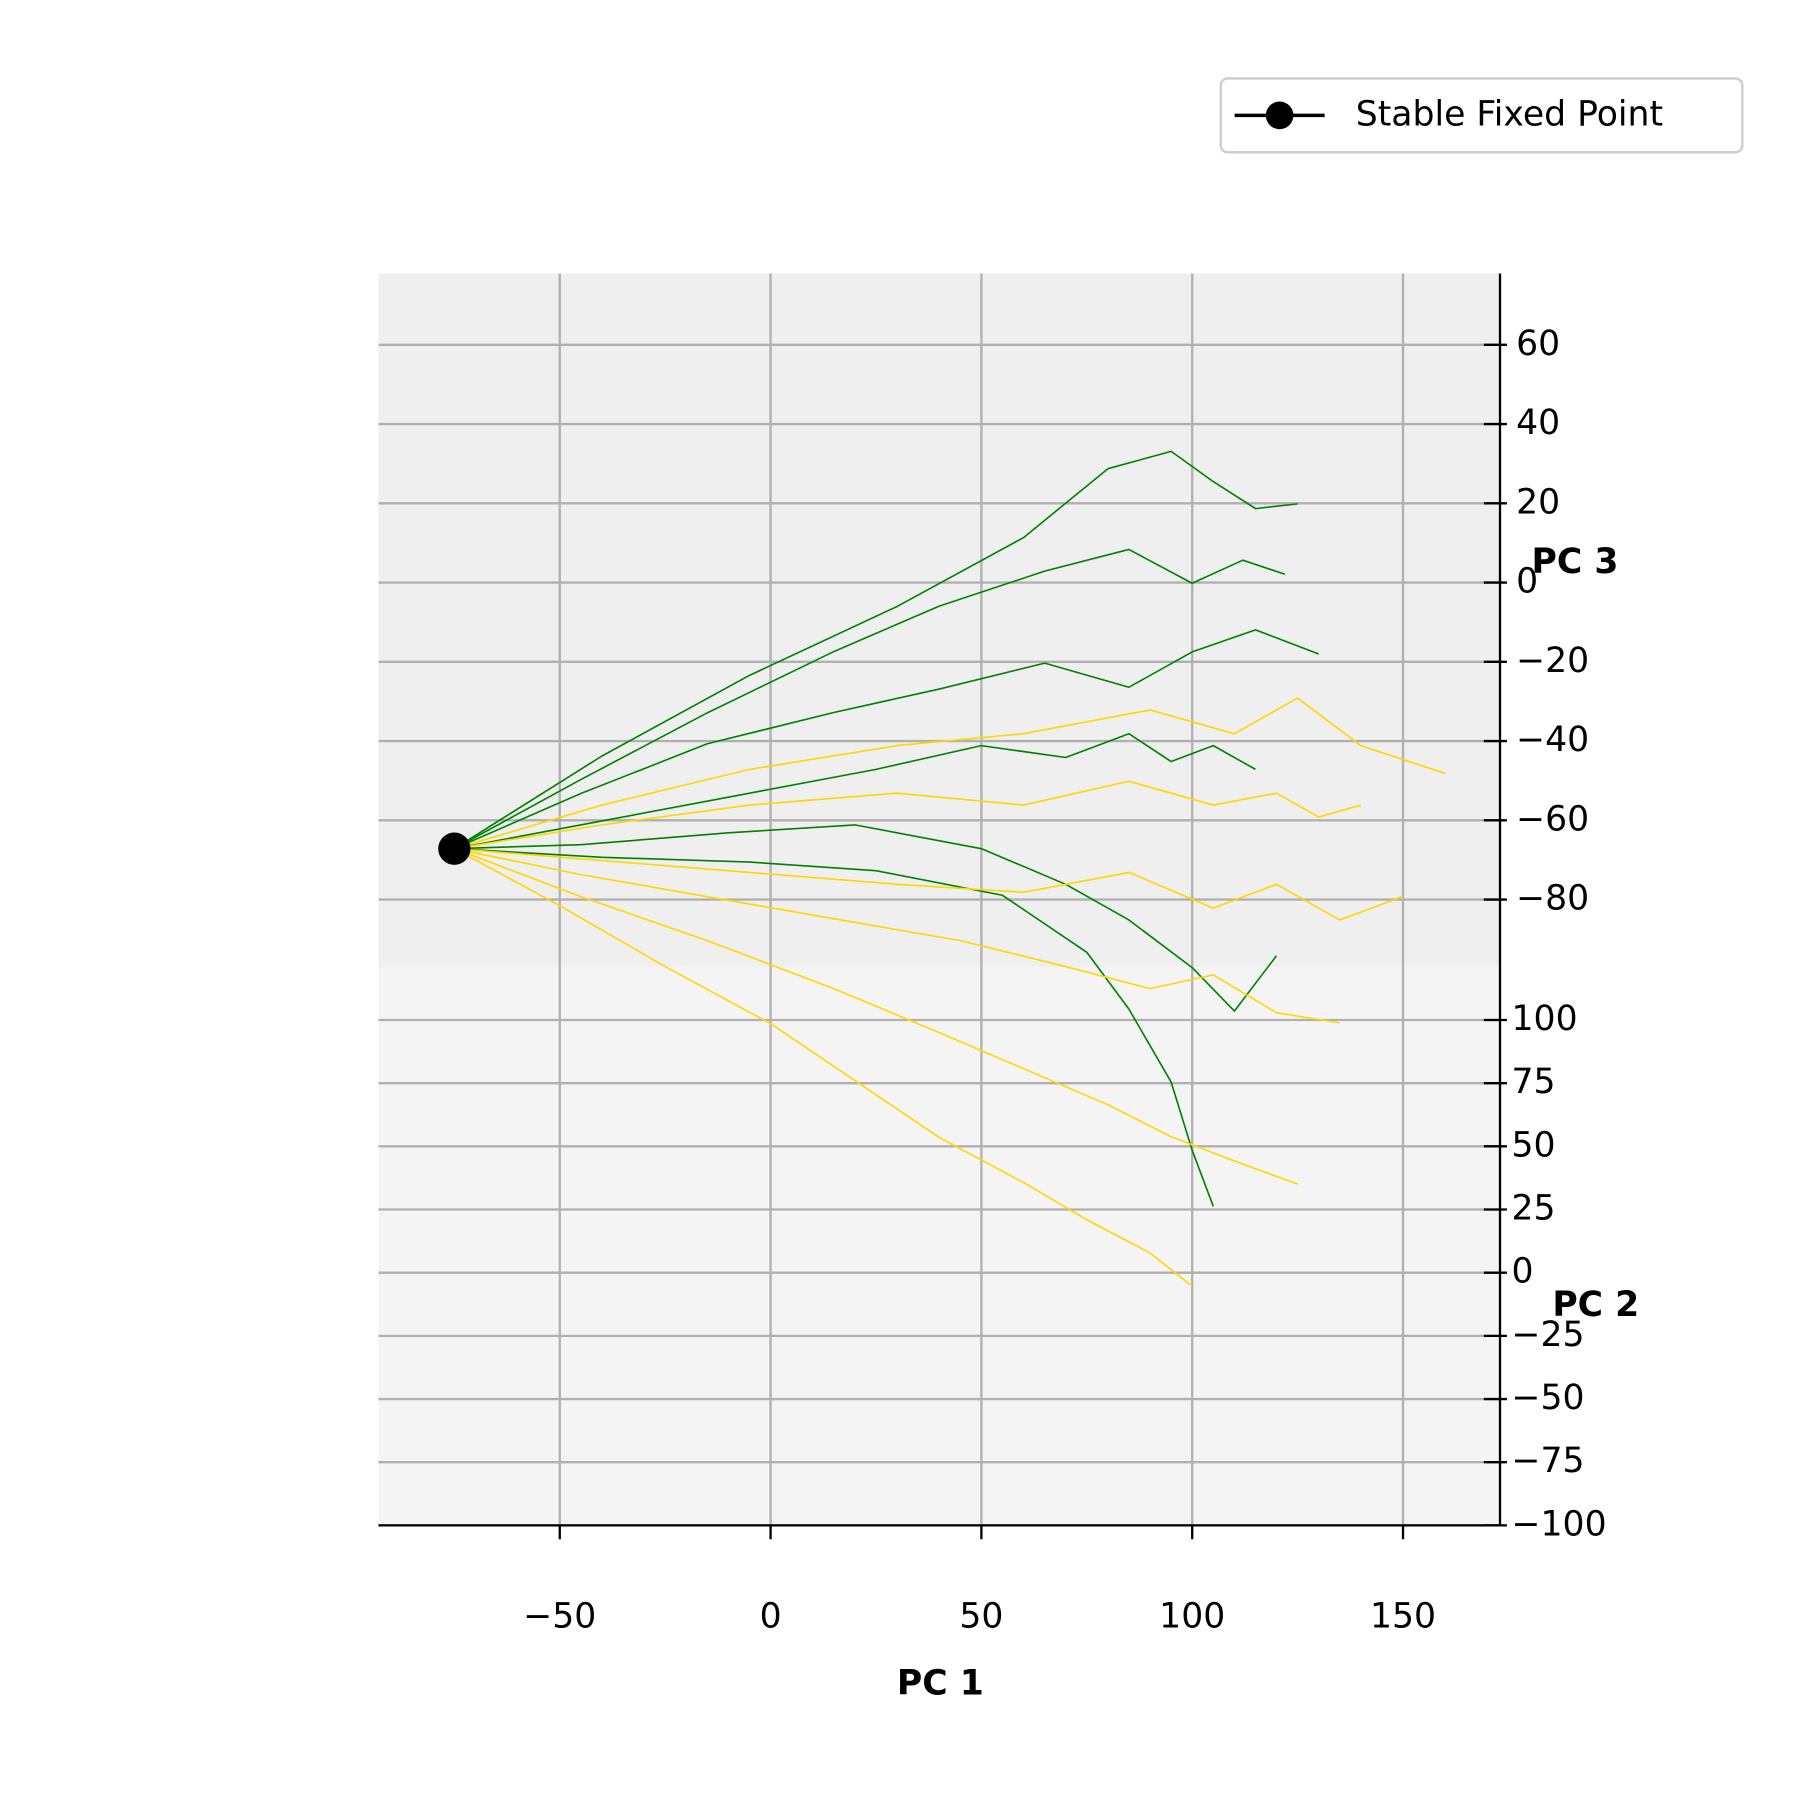  I want to click on y-tick-label: −100, so click(1559, 1524).